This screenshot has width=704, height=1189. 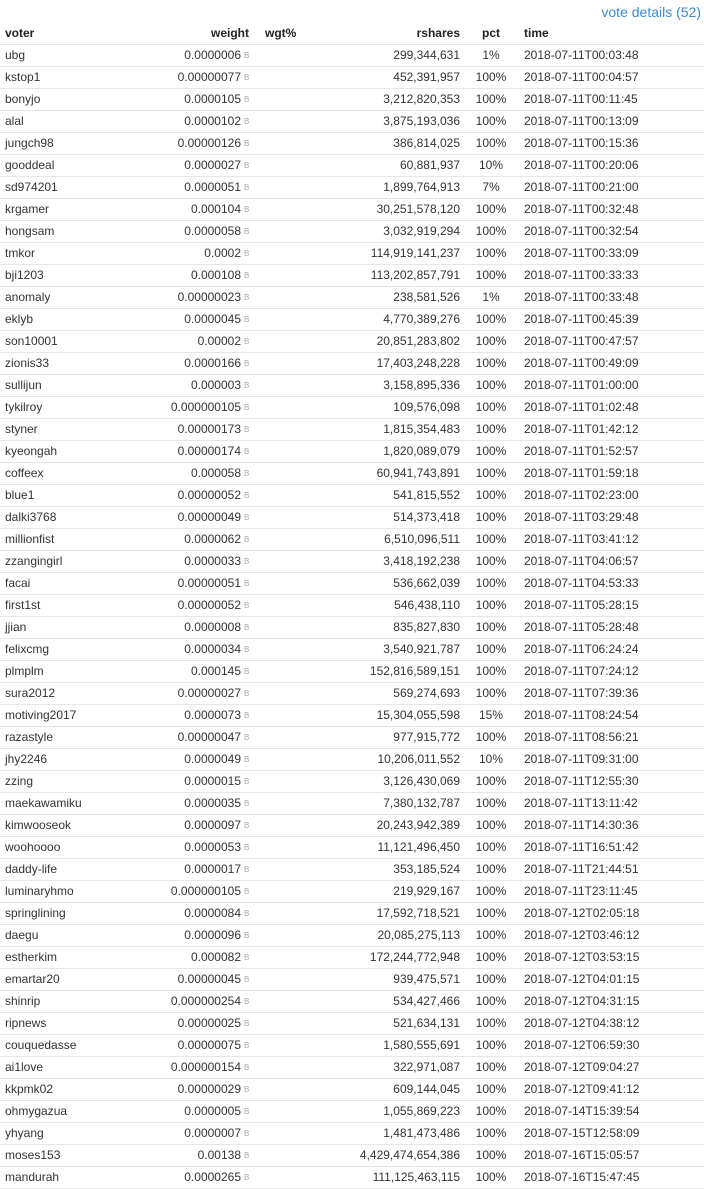 What do you see at coordinates (215, 957) in the screenshot?
I see `cell-weight: 0.000082` at bounding box center [215, 957].